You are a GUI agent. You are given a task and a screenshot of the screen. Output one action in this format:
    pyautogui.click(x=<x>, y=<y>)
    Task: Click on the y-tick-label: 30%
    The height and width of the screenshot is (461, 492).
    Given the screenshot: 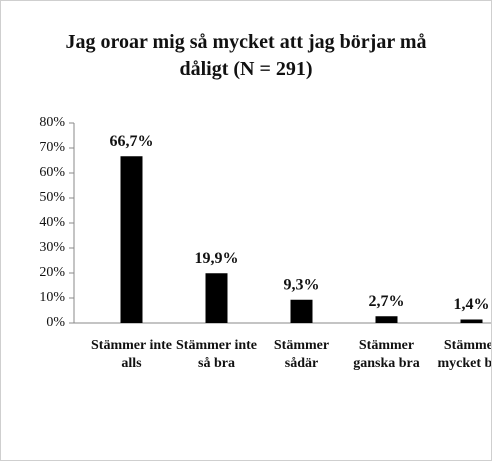 What is the action you would take?
    pyautogui.click(x=52, y=247)
    